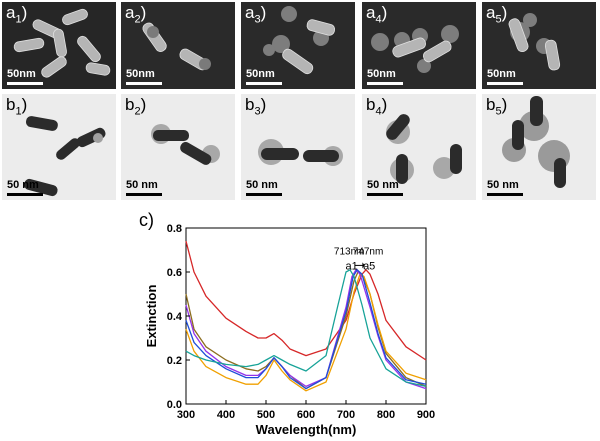 This screenshot has width=600, height=441. What do you see at coordinates (174, 405) in the screenshot?
I see `y-tick-label: 0.0` at bounding box center [174, 405].